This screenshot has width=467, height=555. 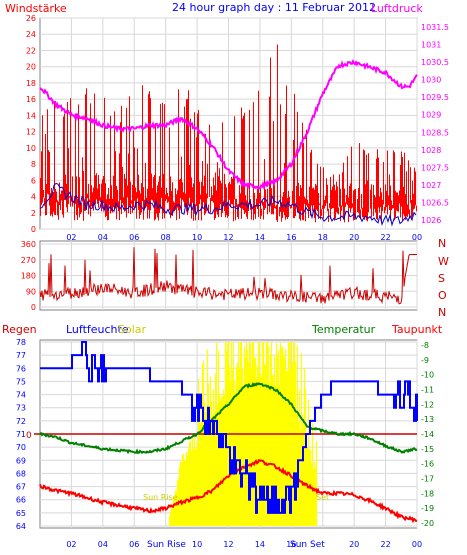 What do you see at coordinates (228, 544) in the screenshot?
I see `climate-x-tick-label: 12` at bounding box center [228, 544].